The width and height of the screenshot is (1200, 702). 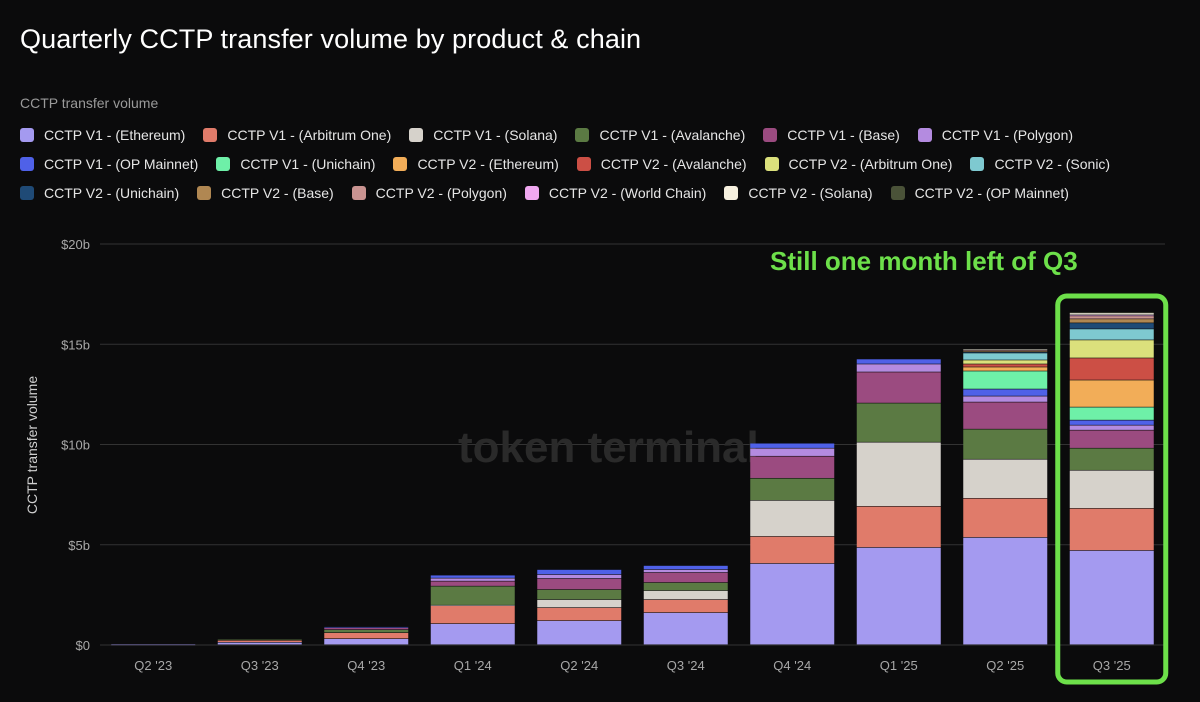 I want to click on legend-item: CCTP V2 - (Base), so click(x=265, y=193).